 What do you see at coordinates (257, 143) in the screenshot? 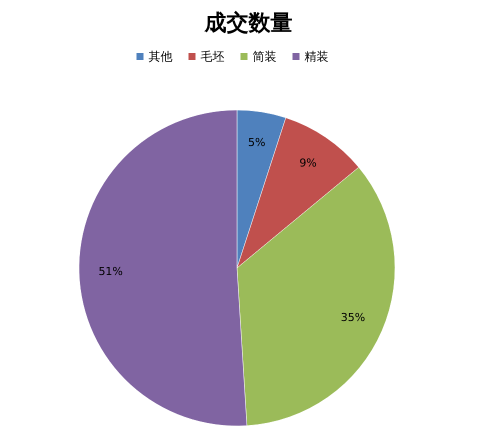
I see `data-label: 5%` at bounding box center [257, 143].